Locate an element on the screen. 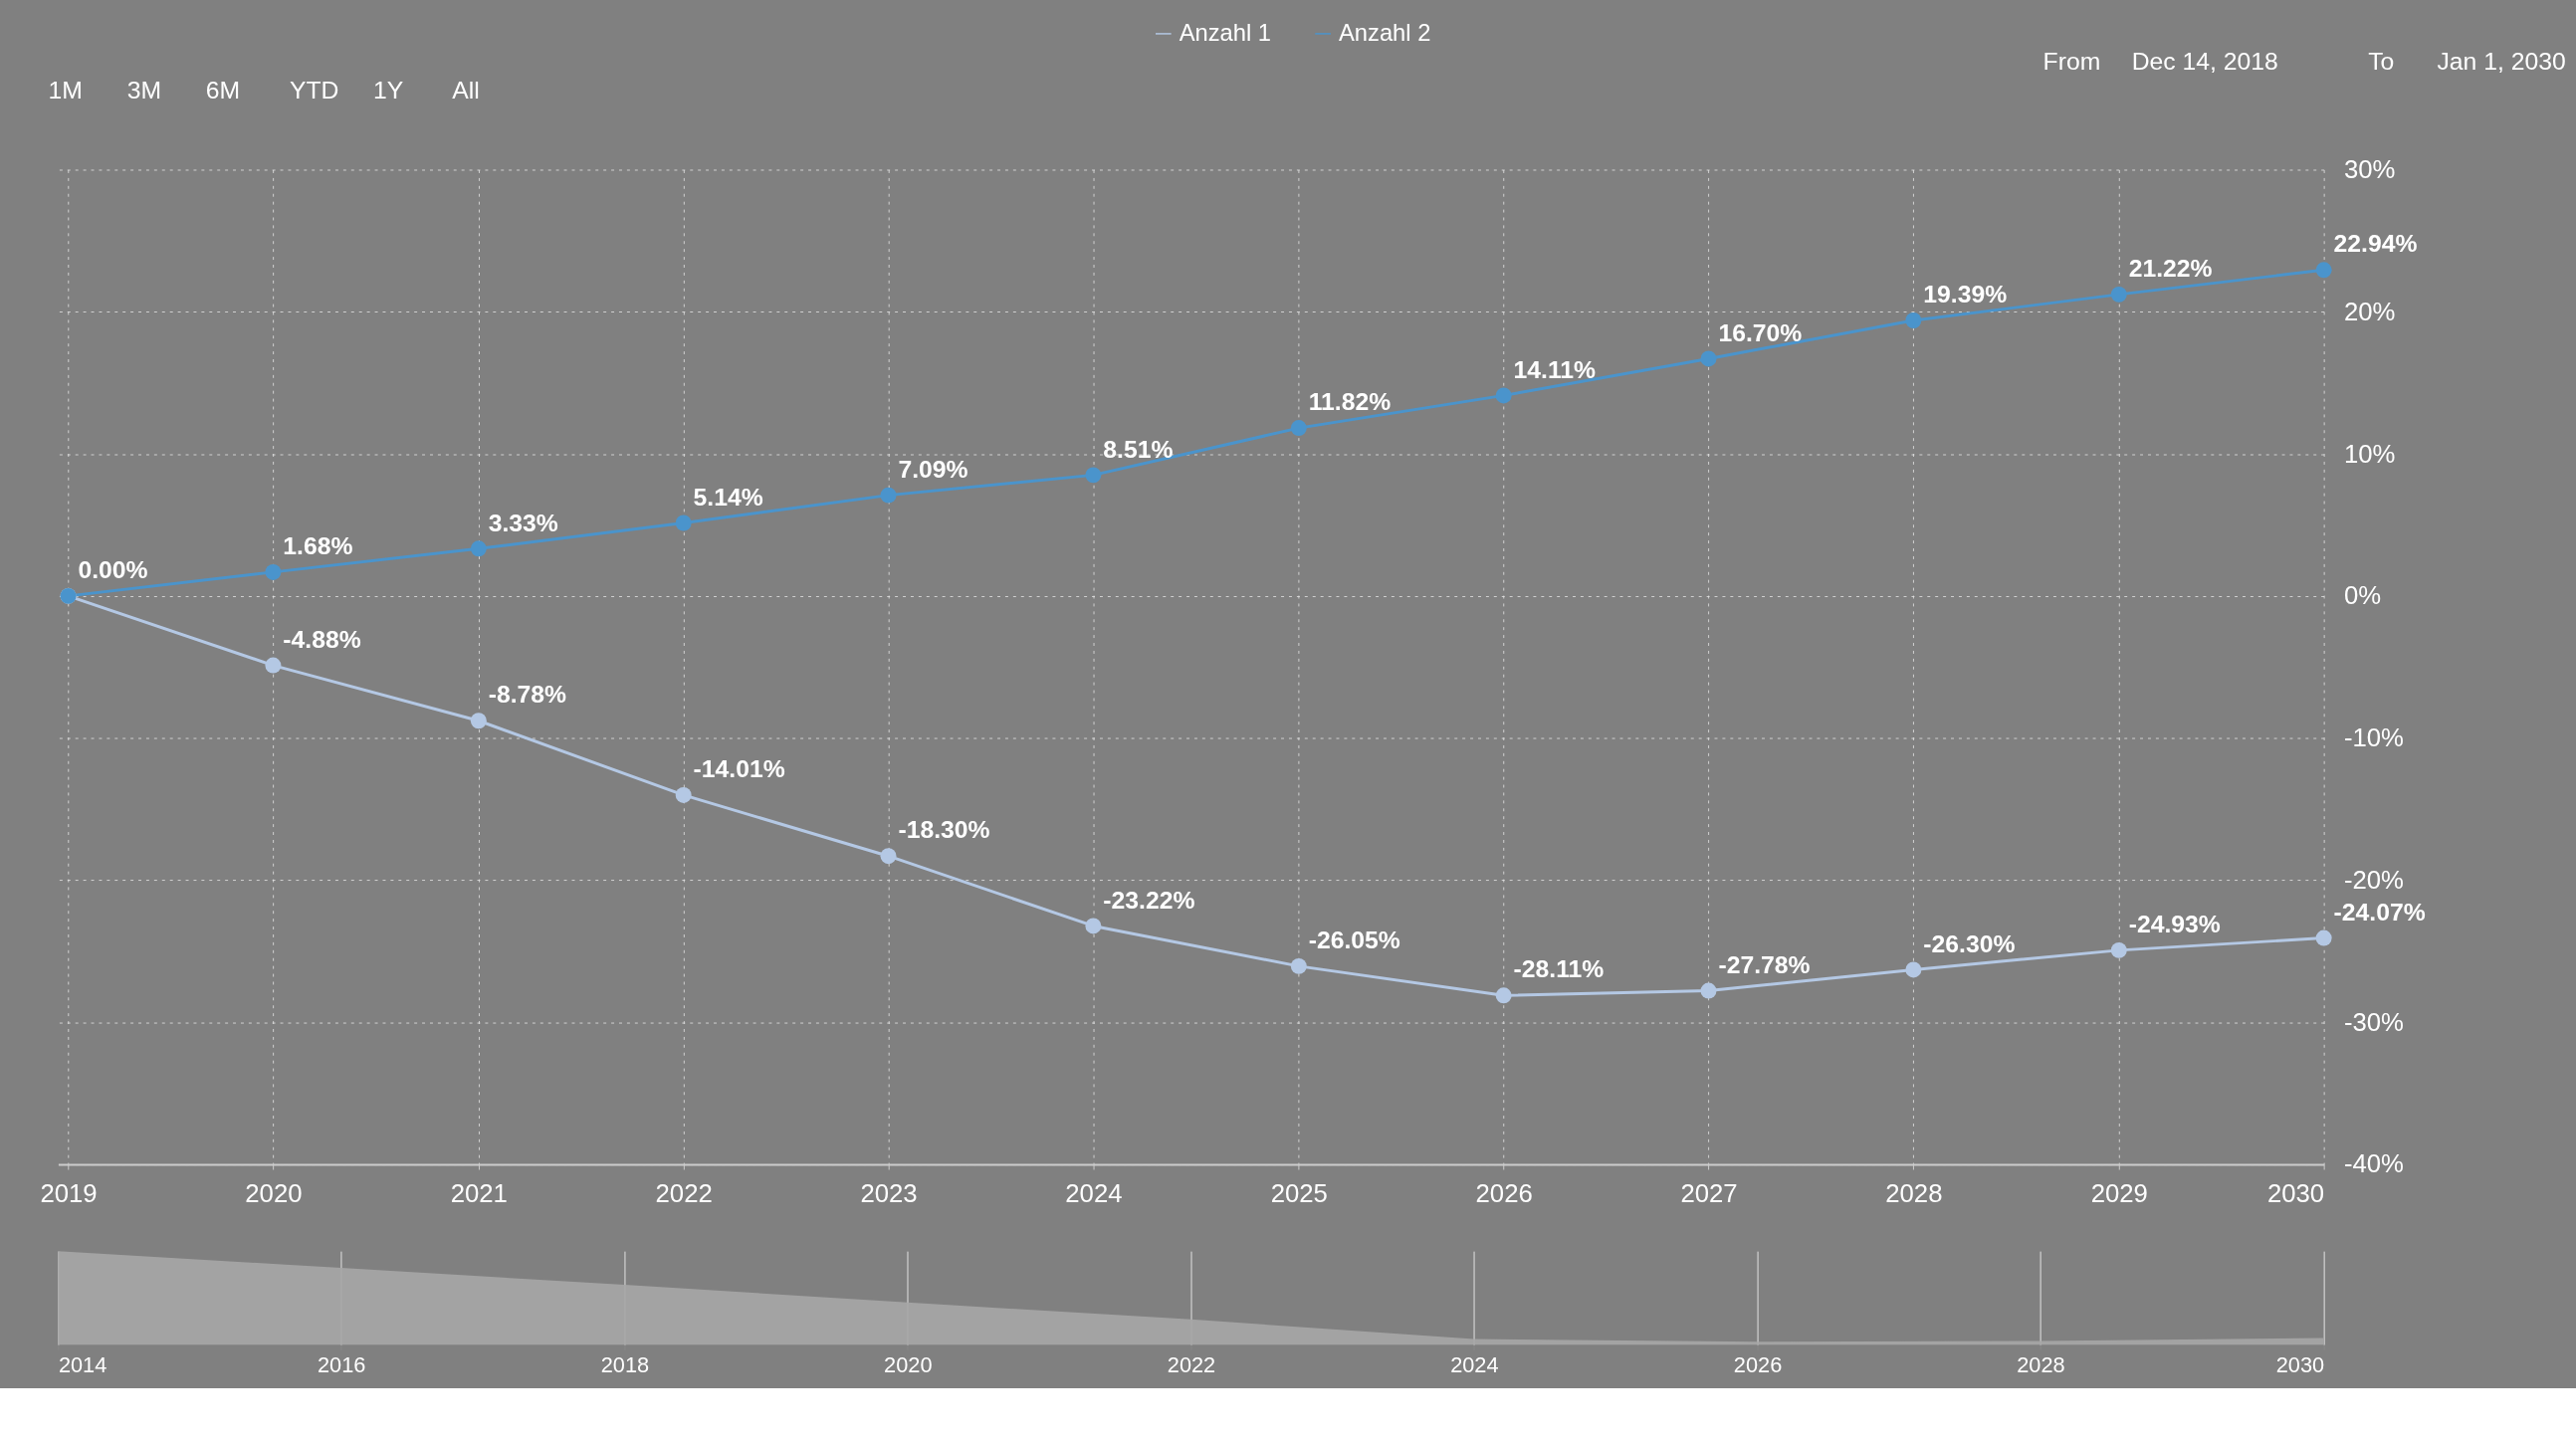 Image resolution: width=2576 pixels, height=1441 pixels. x-tick-label: 2029 is located at coordinates (2119, 1193).